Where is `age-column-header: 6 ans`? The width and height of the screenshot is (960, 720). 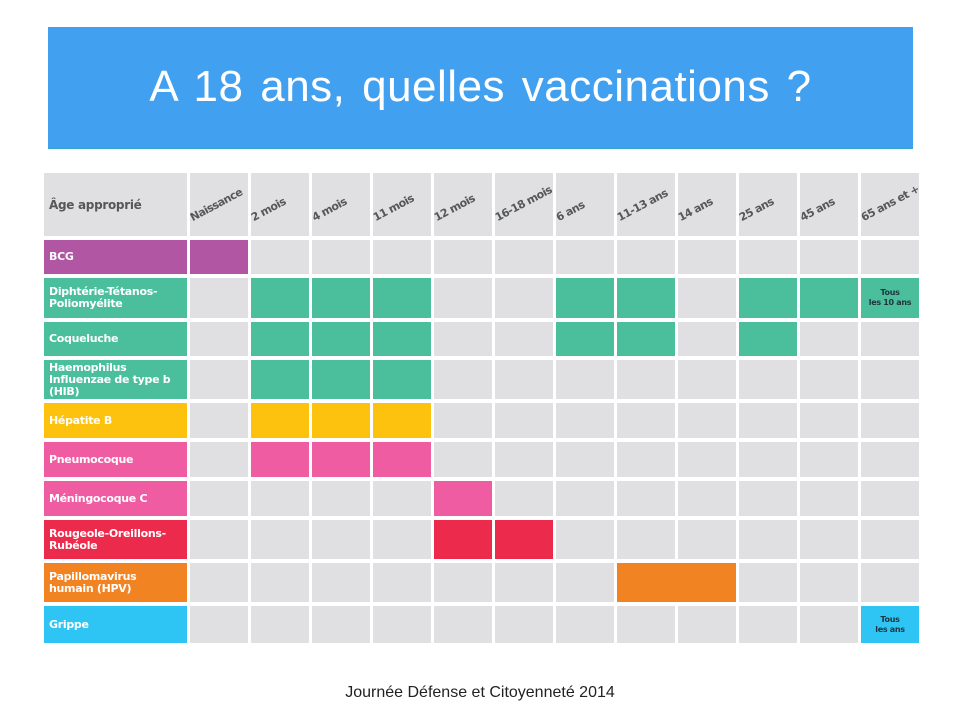 age-column-header: 6 ans is located at coordinates (585, 204).